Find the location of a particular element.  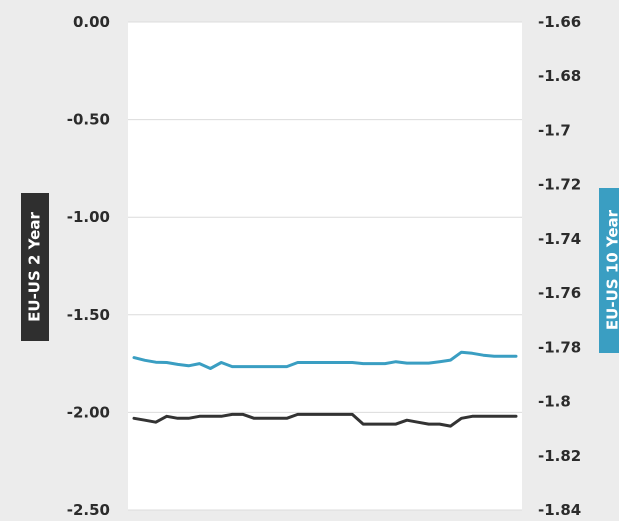

left-axis-label: EU-US 2 Year is located at coordinates (35, 267).